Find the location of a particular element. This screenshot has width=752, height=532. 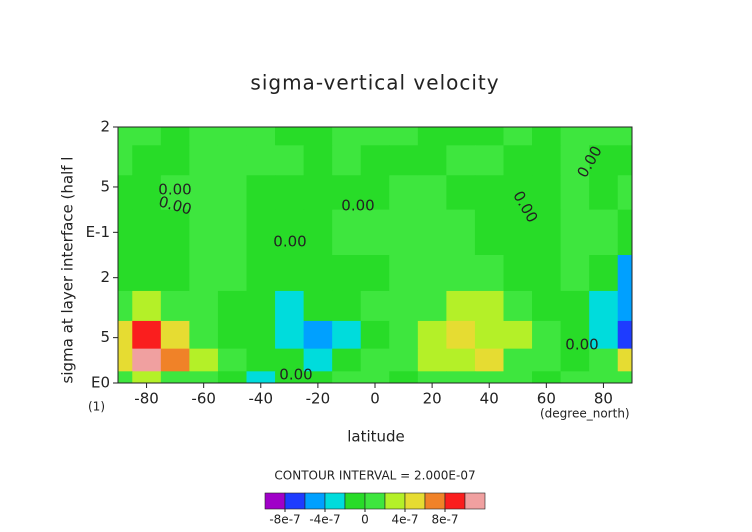

x-tick-label: -60 is located at coordinates (203, 399).